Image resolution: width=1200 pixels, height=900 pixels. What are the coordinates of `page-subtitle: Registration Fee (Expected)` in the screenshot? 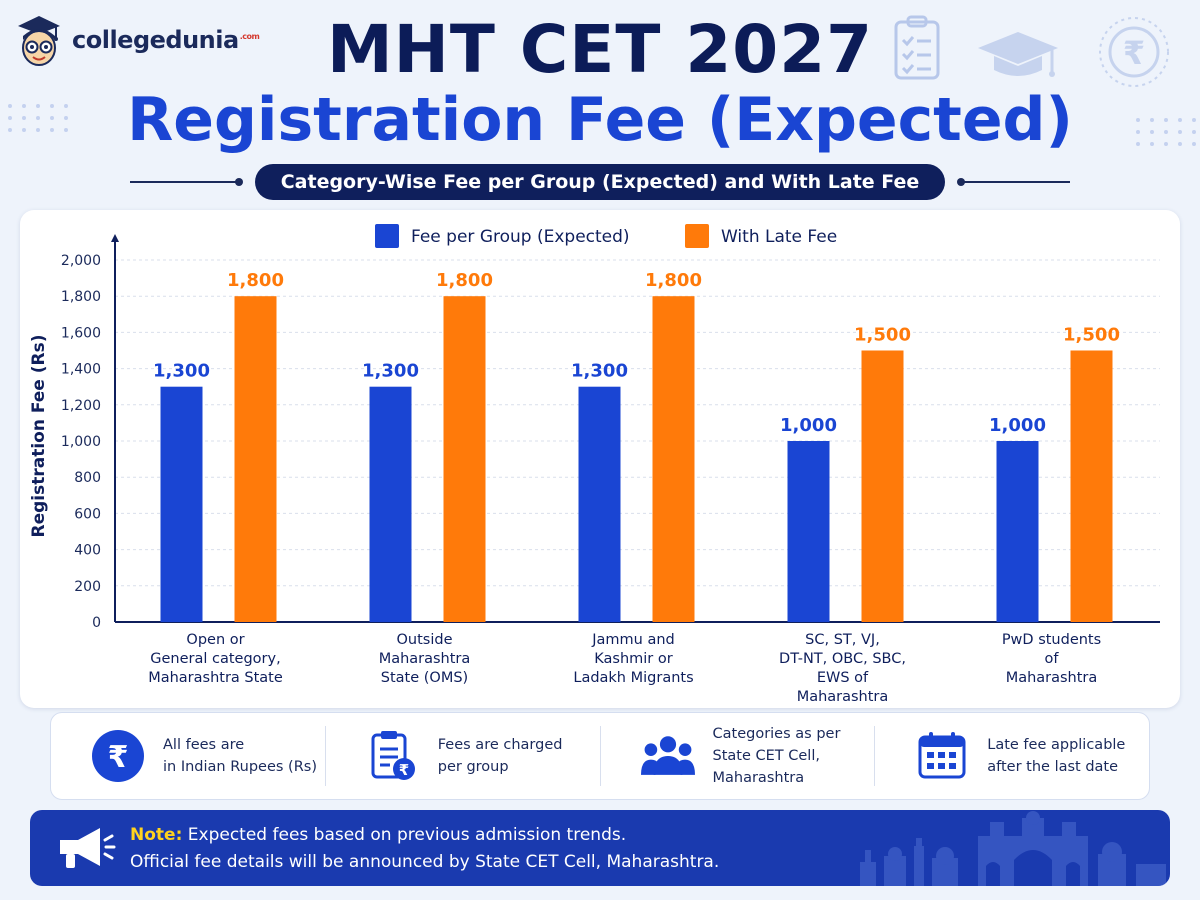 It's located at (600, 120).